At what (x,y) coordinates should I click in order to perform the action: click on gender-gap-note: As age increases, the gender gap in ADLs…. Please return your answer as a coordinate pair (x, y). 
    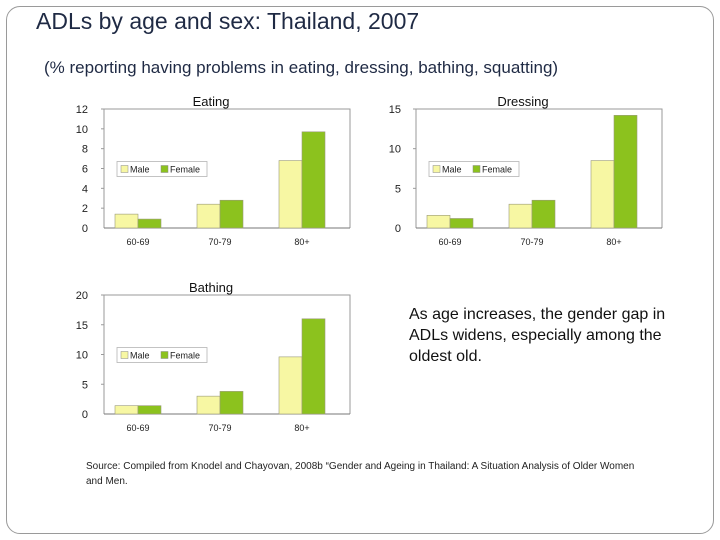
    Looking at the image, I should click on (537, 335).